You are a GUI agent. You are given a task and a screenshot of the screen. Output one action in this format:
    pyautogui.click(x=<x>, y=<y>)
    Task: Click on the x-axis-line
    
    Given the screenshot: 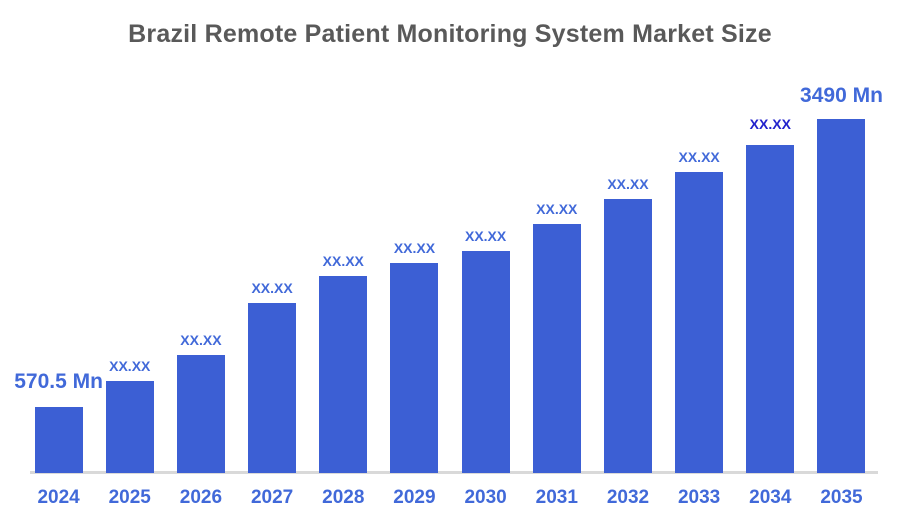 What is the action you would take?
    pyautogui.click(x=454, y=472)
    